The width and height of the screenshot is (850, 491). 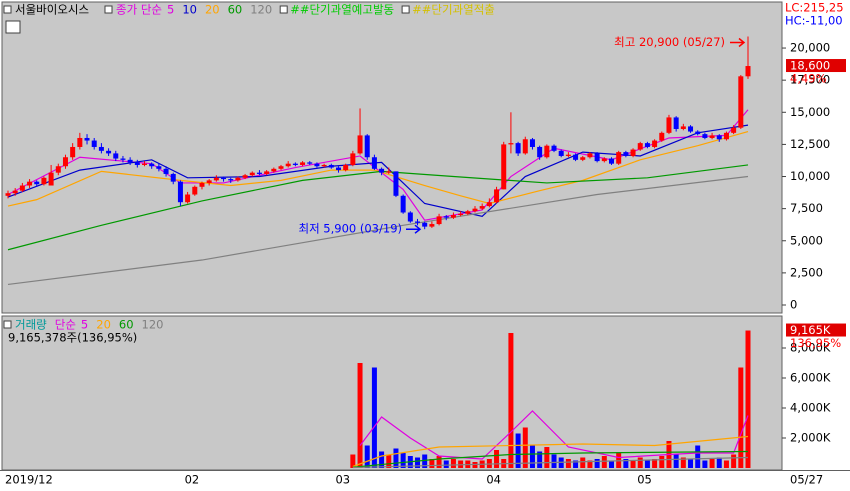 What do you see at coordinates (810, 348) in the screenshot?
I see `y-tick-label: 8,000K` at bounding box center [810, 348].